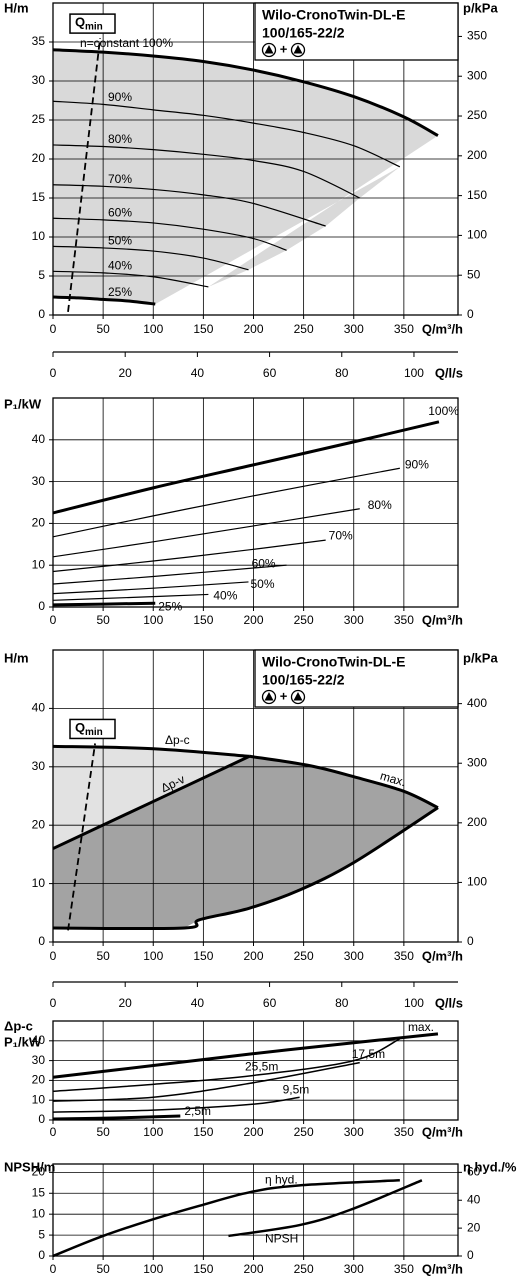 This screenshot has width=521, height=1280. Describe the element at coordinates (474, 1227) in the screenshot. I see `y2-tick-label: 20` at that location.